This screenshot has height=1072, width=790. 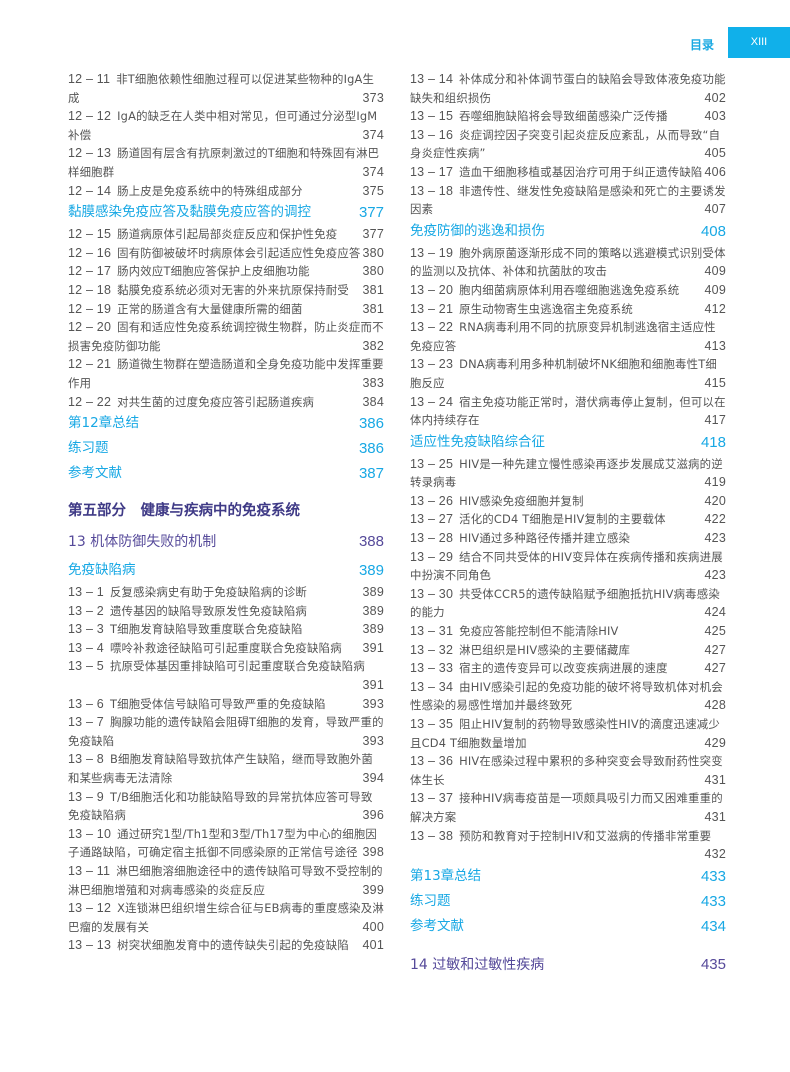 I want to click on toc-entry: 13 – 24 宿主免疫功能正常时，潜伏病毒停止复制，但可以在体内持续存在 417, so click(x=568, y=411).